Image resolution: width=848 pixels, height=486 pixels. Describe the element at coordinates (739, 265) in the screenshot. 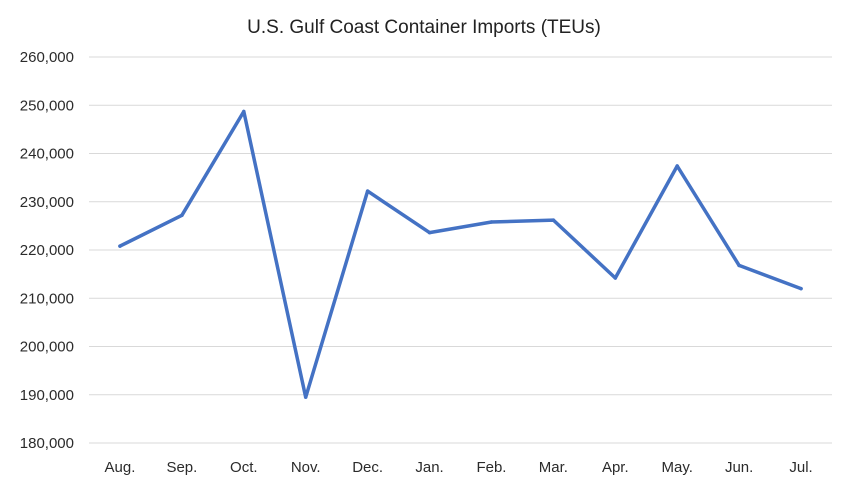

I see `data-point-jun` at that location.